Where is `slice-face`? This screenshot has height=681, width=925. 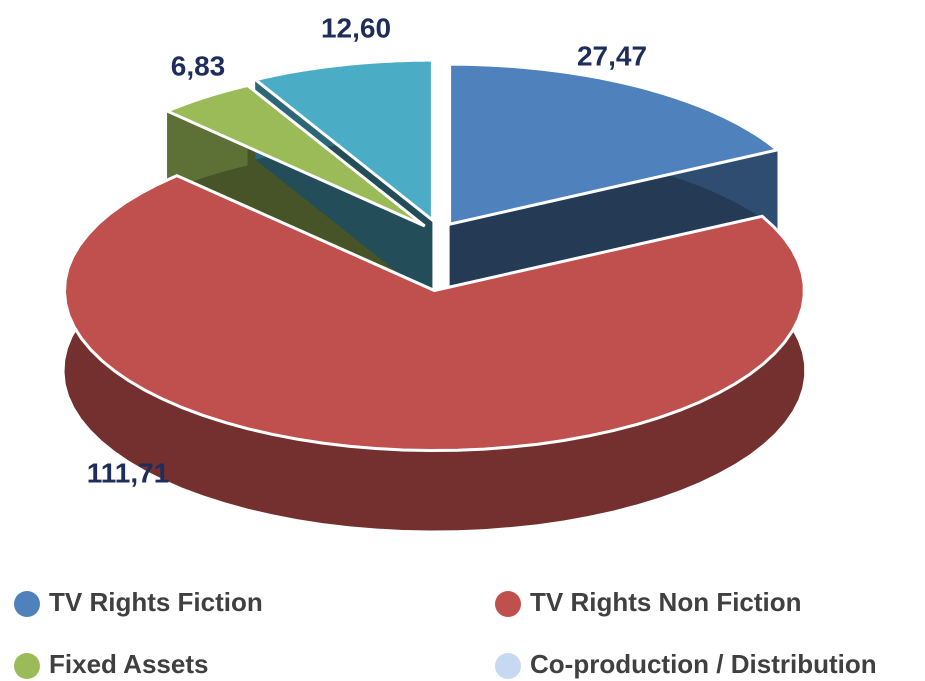 slice-face is located at coordinates (613, 227).